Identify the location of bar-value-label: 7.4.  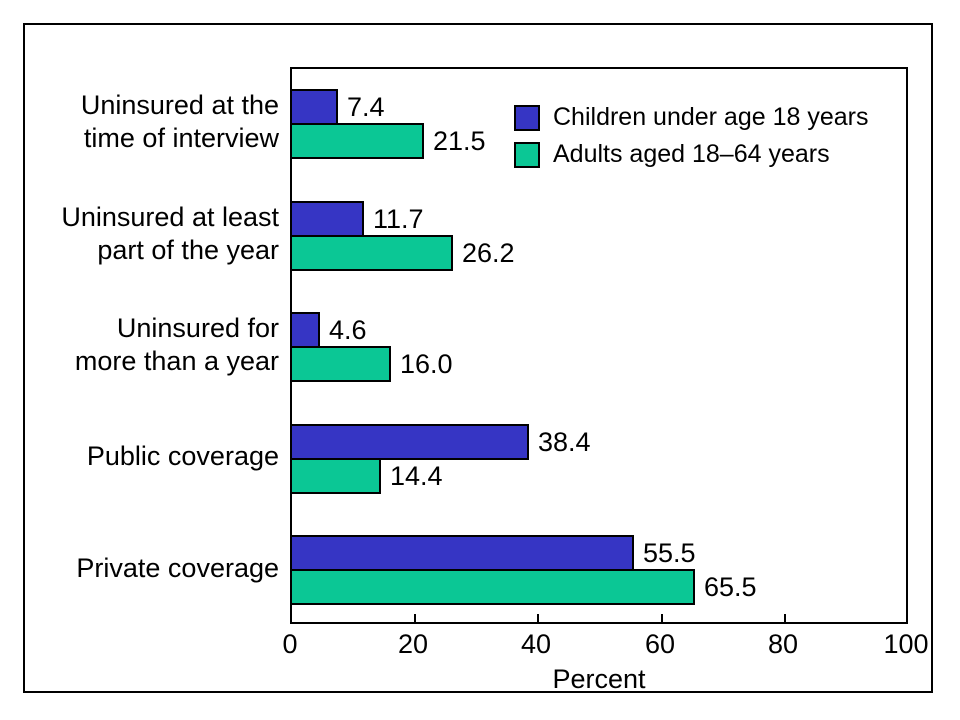
(366, 107).